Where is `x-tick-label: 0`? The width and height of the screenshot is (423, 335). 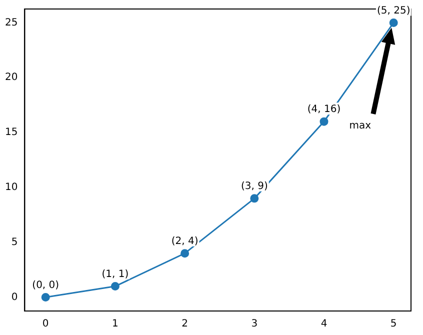 x-tick-label: 0 is located at coordinates (45, 324).